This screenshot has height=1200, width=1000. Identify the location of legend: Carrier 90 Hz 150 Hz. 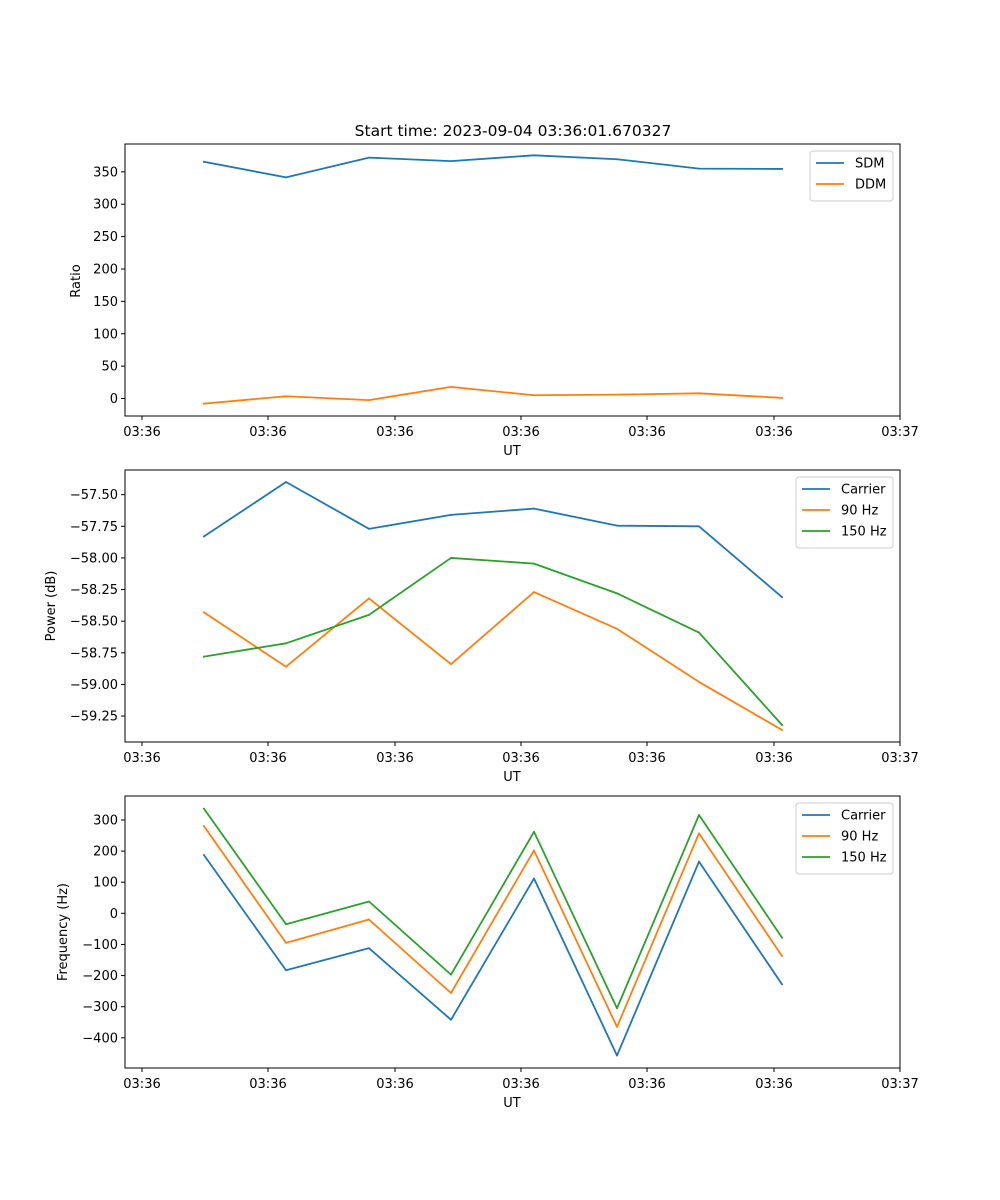
(844, 838).